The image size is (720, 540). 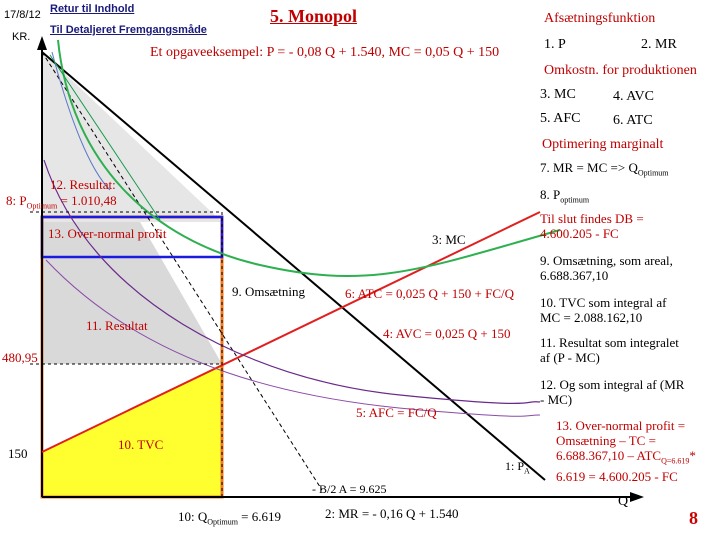 What do you see at coordinates (314, 16) in the screenshot?
I see `page-title: 5. Monopol` at bounding box center [314, 16].